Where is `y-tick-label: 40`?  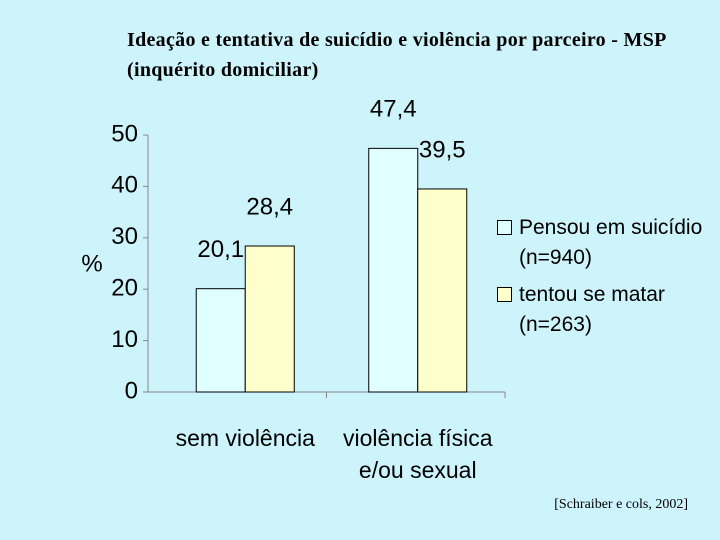 y-tick-label: 40 is located at coordinates (124, 185).